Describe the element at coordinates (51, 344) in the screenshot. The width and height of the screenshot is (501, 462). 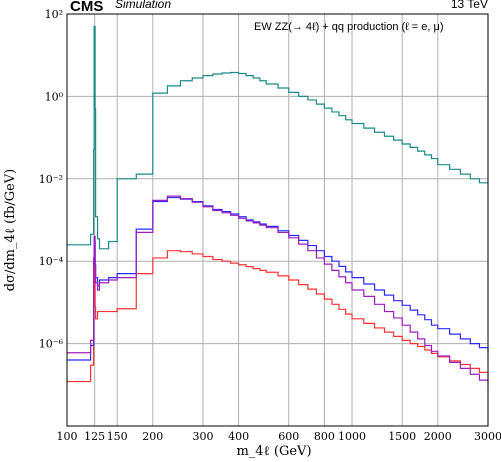
I see `y-tick-label: 10⁻⁶` at that location.